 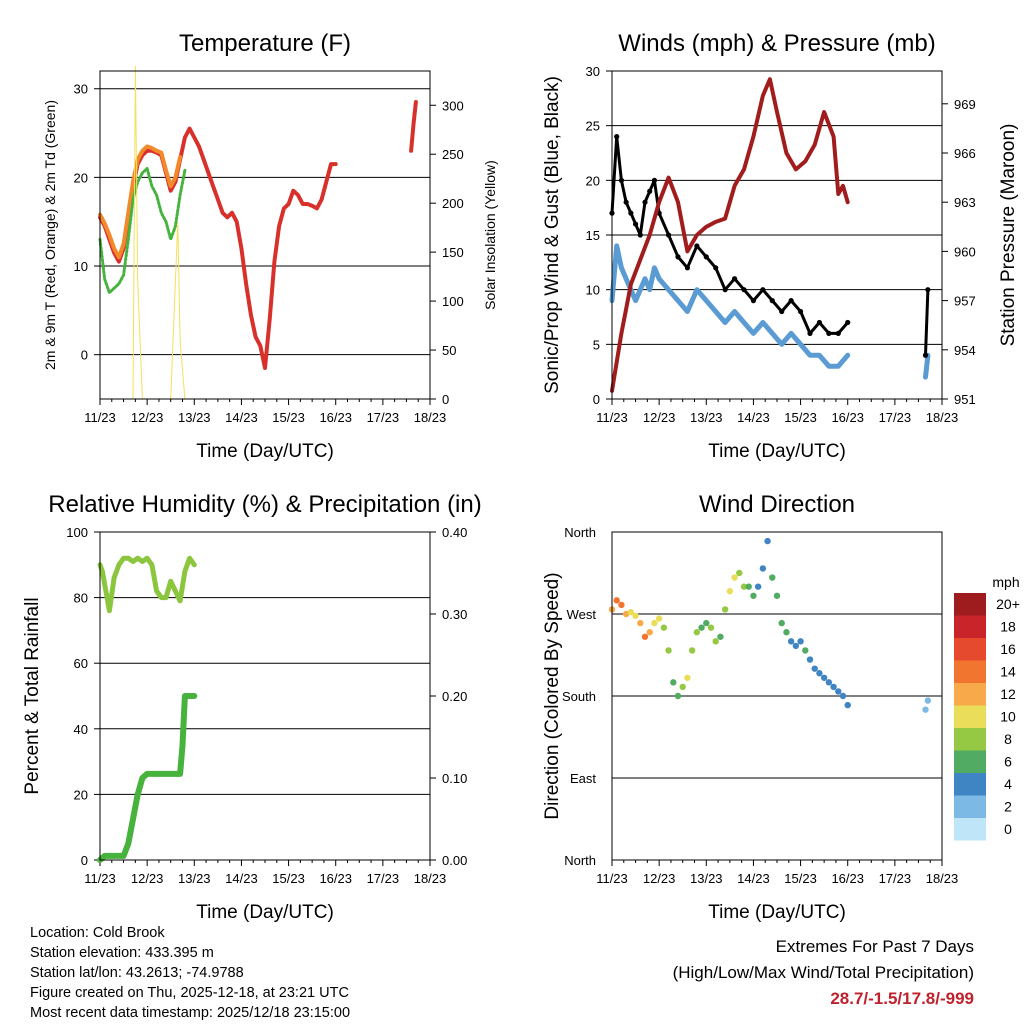 I want to click on extremes-values: 28.7/-1.5/17.8/-999, so click(x=902, y=998).